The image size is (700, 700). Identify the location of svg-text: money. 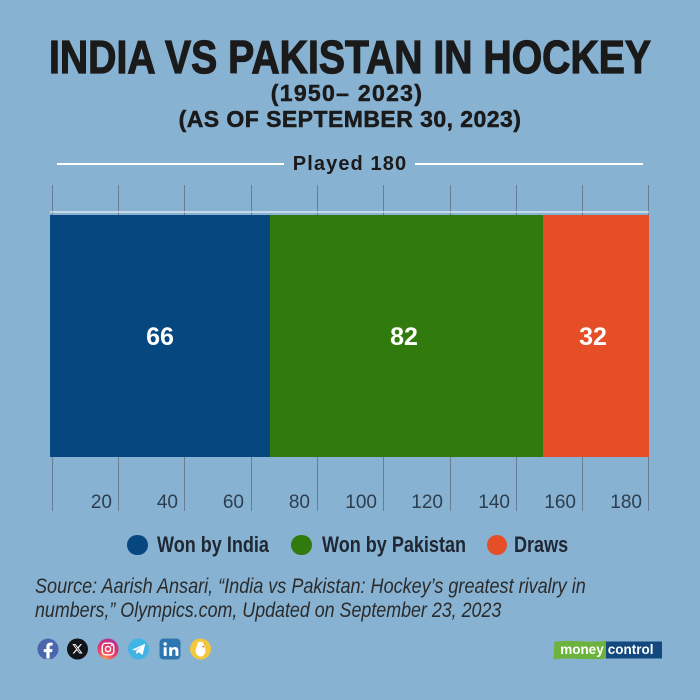
(582, 649).